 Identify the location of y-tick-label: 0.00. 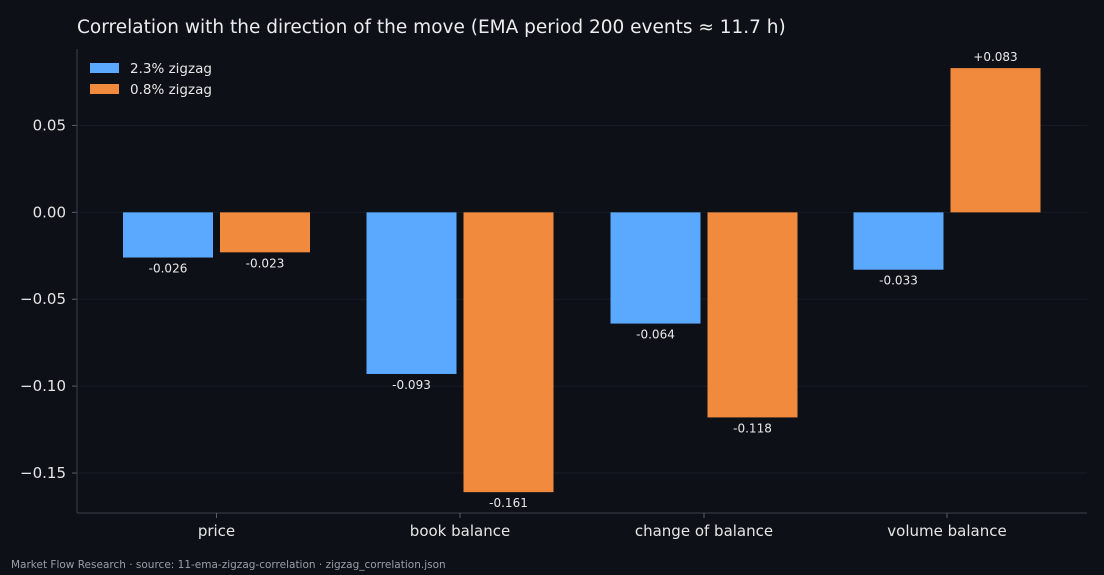
(49, 212).